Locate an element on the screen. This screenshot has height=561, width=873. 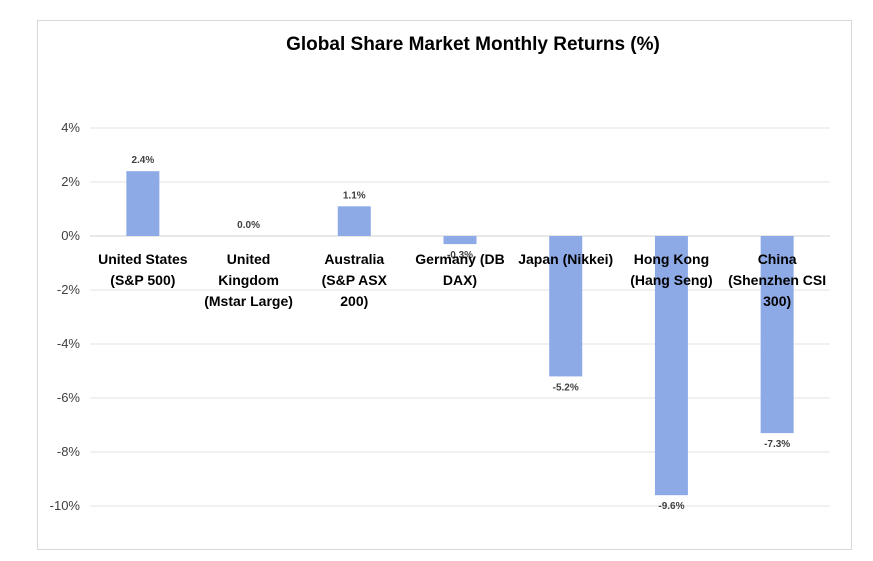
category-label: 200) is located at coordinates (354, 301).